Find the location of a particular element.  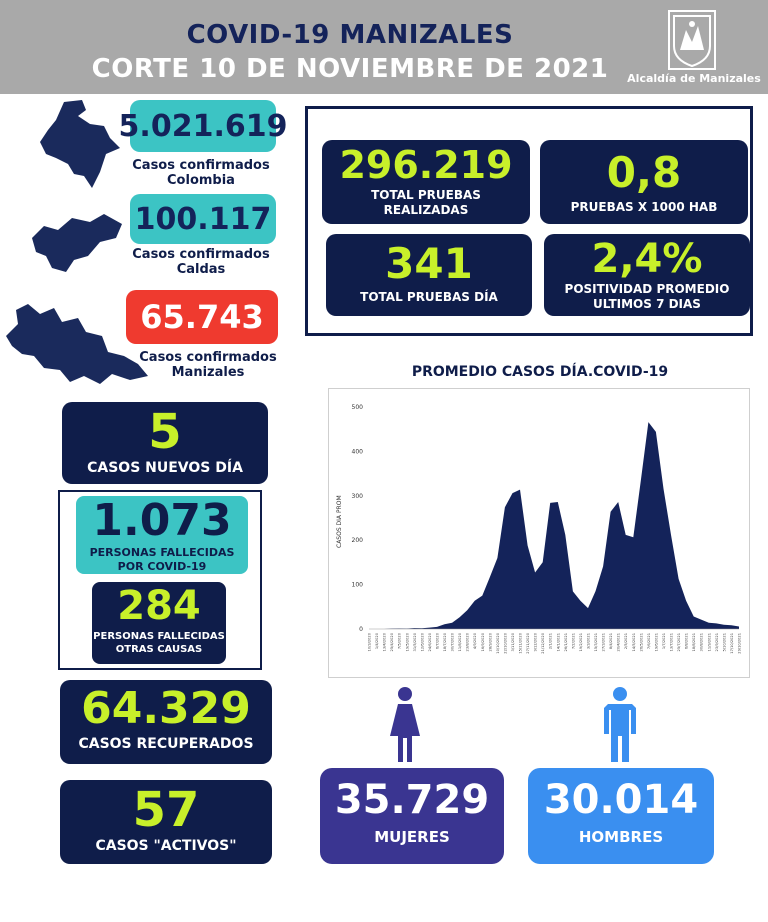

x-tick-label: 1/4/2020 is located at coordinates (377, 640).